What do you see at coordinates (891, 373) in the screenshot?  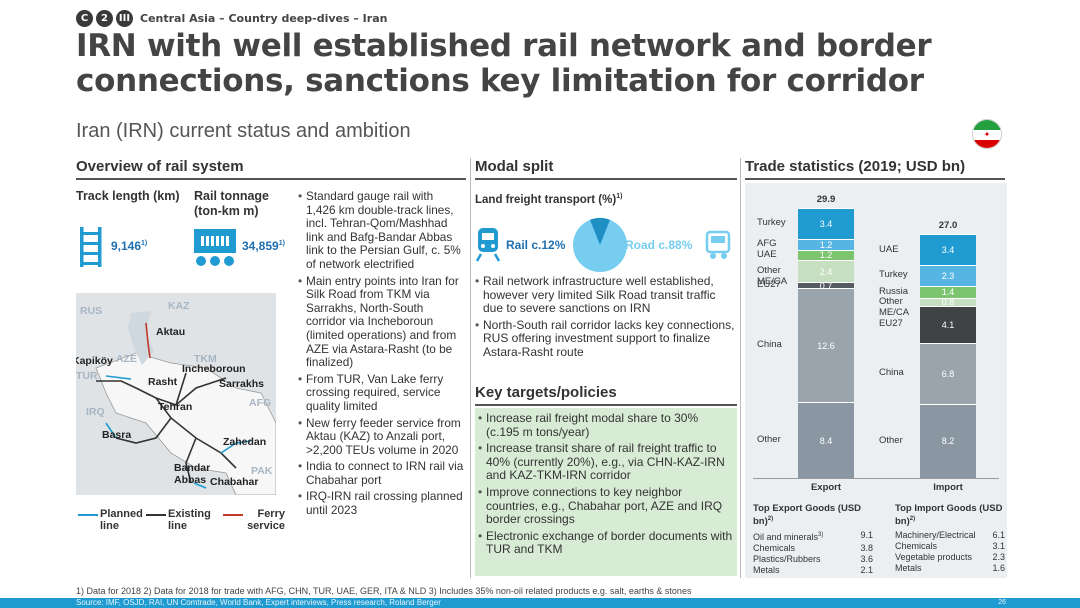 I see `import-segment-label: China` at bounding box center [891, 373].